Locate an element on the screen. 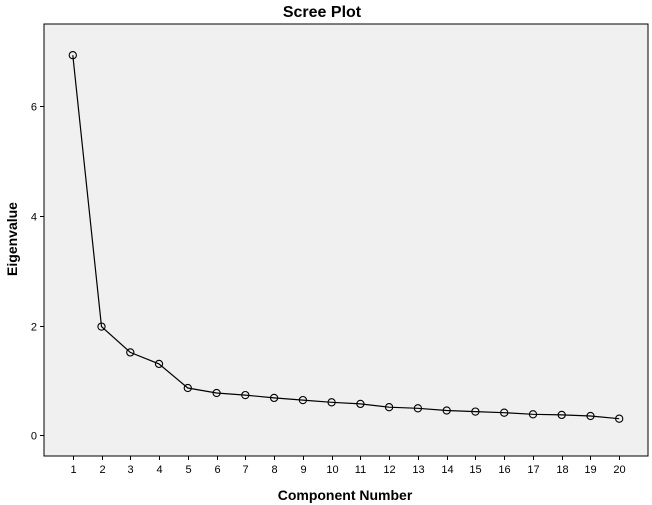  y-tick-label: 2 is located at coordinates (34, 328).